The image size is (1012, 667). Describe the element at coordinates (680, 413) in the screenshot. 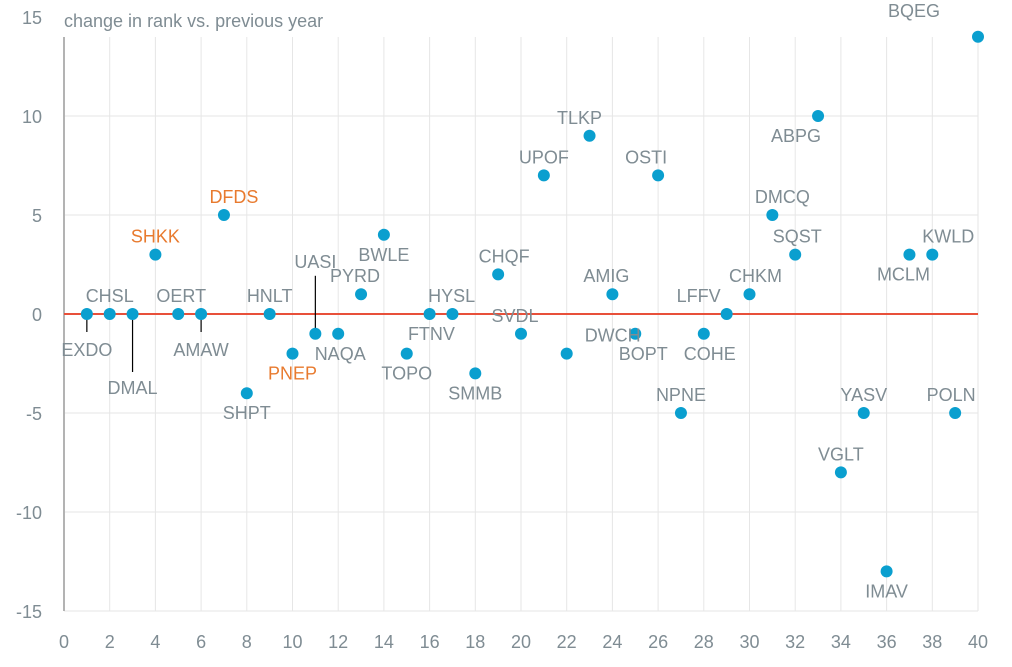

I see `data-point-npne` at that location.